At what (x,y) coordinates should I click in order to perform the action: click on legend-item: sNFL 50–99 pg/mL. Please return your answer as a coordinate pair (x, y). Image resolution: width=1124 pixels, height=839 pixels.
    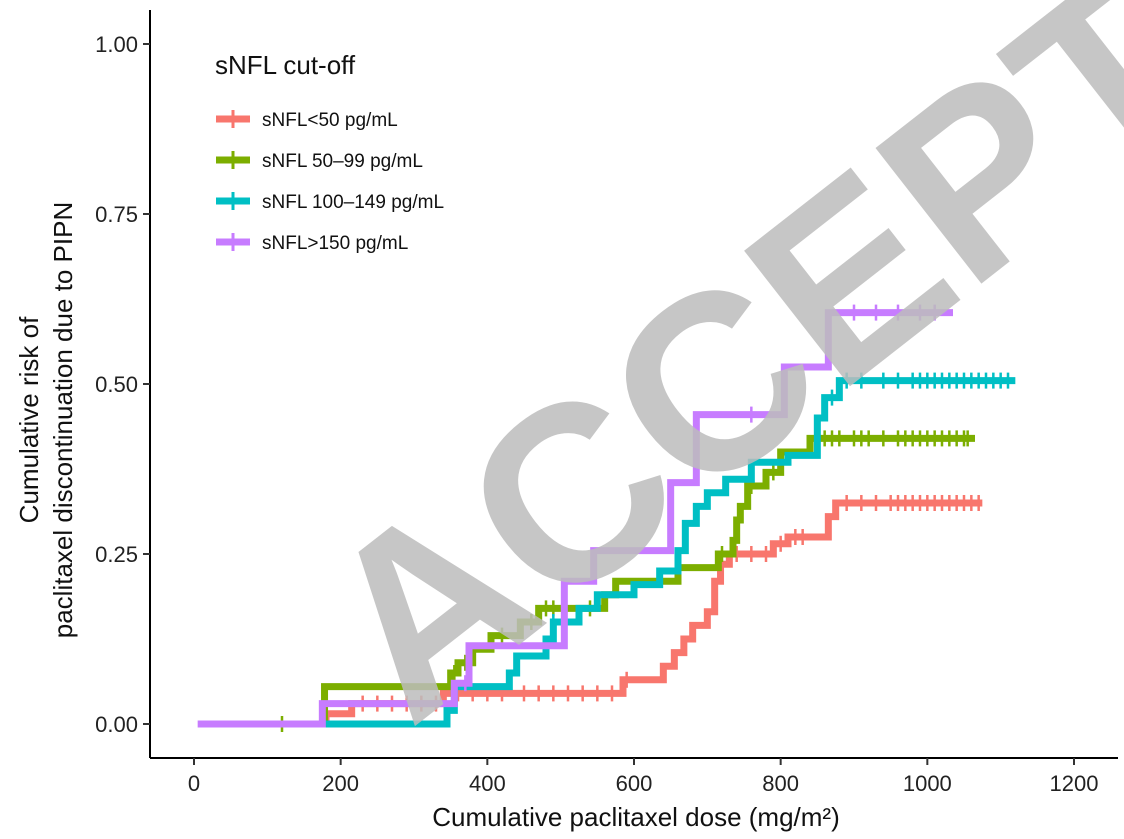
    Looking at the image, I should click on (319, 161).